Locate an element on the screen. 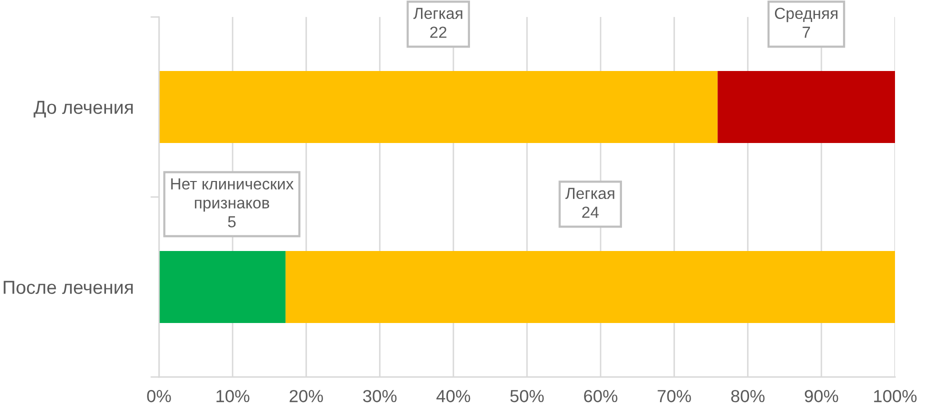  x-tick-label: 0% is located at coordinates (159, 396).